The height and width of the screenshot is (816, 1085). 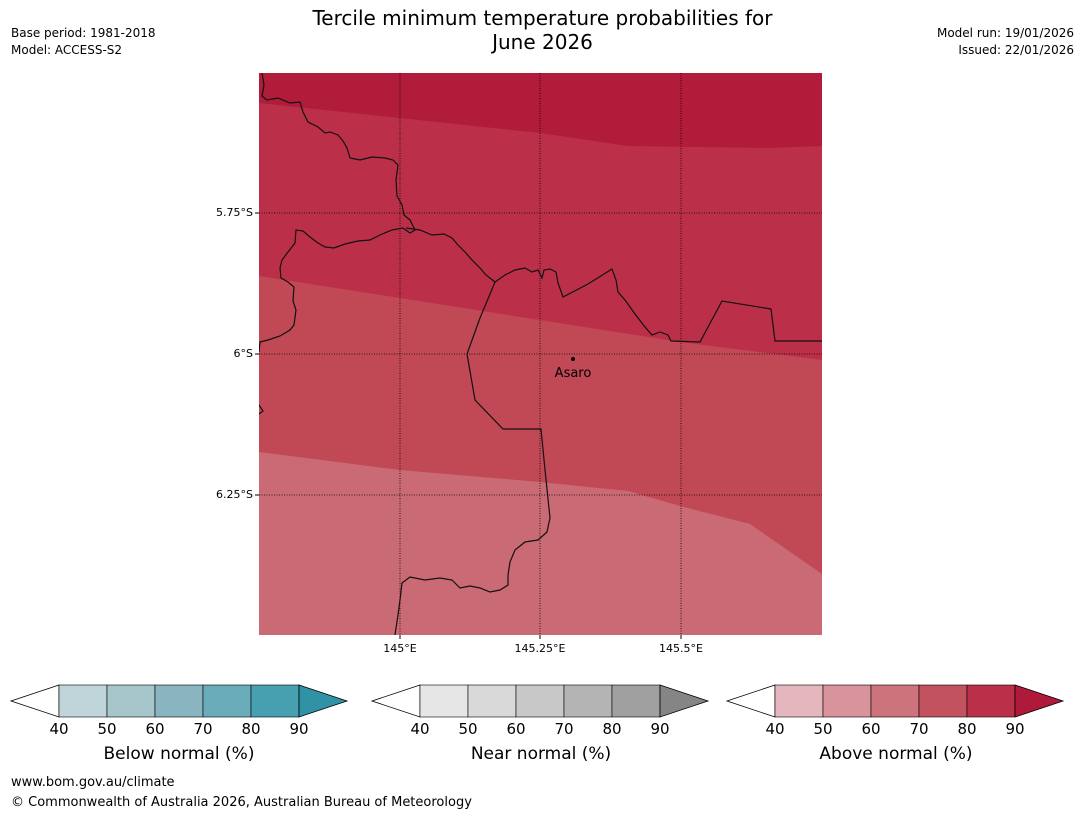 I want to click on colorbar-above-normal: 40 50 60 70 80 90, so click(x=895, y=711).